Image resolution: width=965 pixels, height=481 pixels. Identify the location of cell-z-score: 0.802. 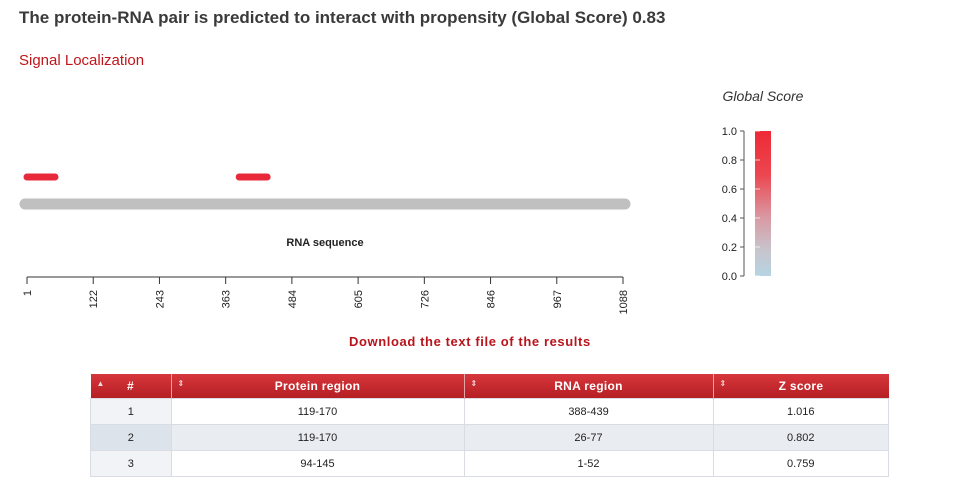
(800, 437).